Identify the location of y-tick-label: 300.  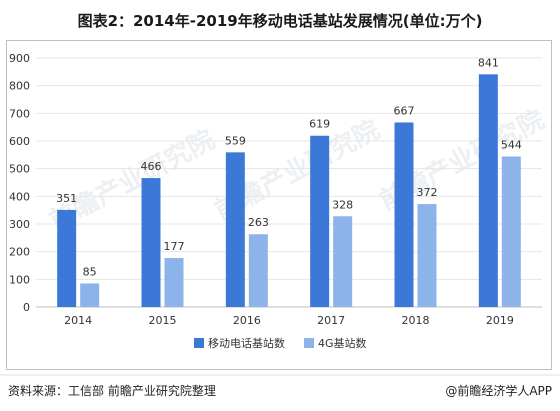
(19, 224).